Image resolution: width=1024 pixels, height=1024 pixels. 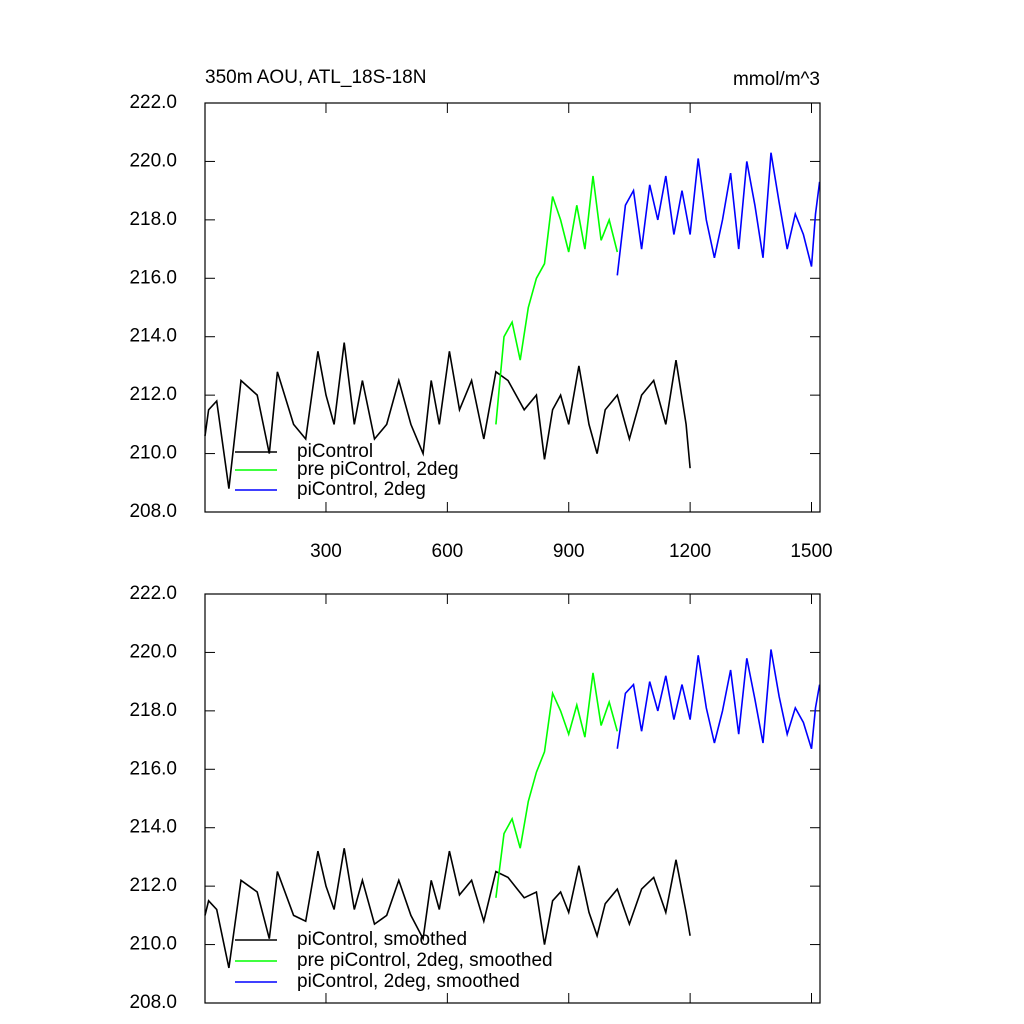 What do you see at coordinates (408, 981) in the screenshot?
I see `legend-label: piControl, 2deg, smoothed` at bounding box center [408, 981].